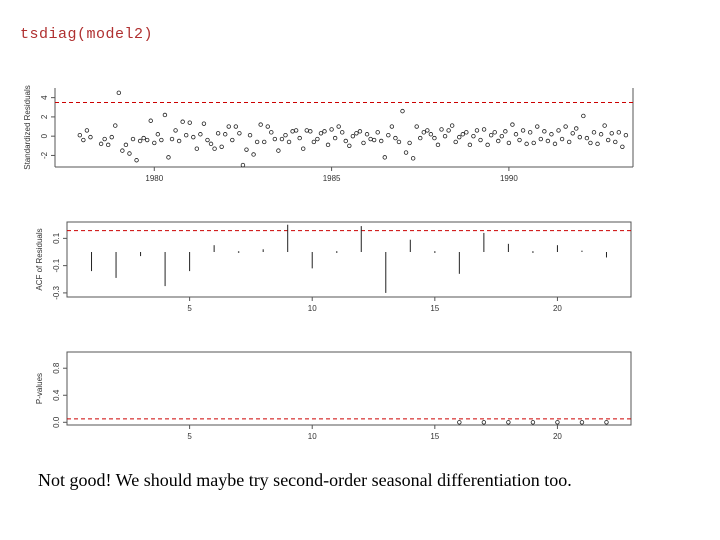 The image size is (720, 540). Describe the element at coordinates (39, 388) in the screenshot. I see `y-axis-title: P-values` at that location.